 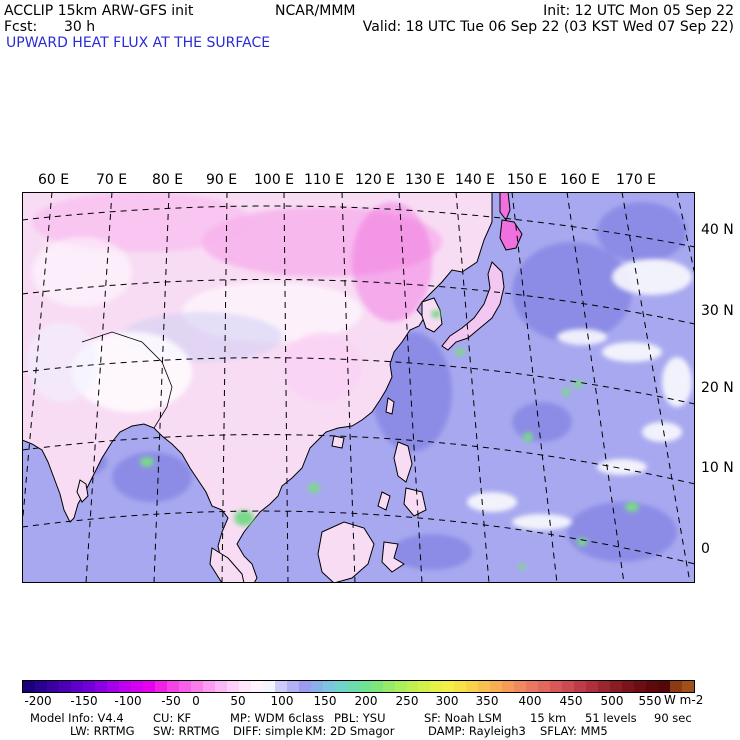 What do you see at coordinates (425, 180) in the screenshot?
I see `longitude-label: 130 E` at bounding box center [425, 180].